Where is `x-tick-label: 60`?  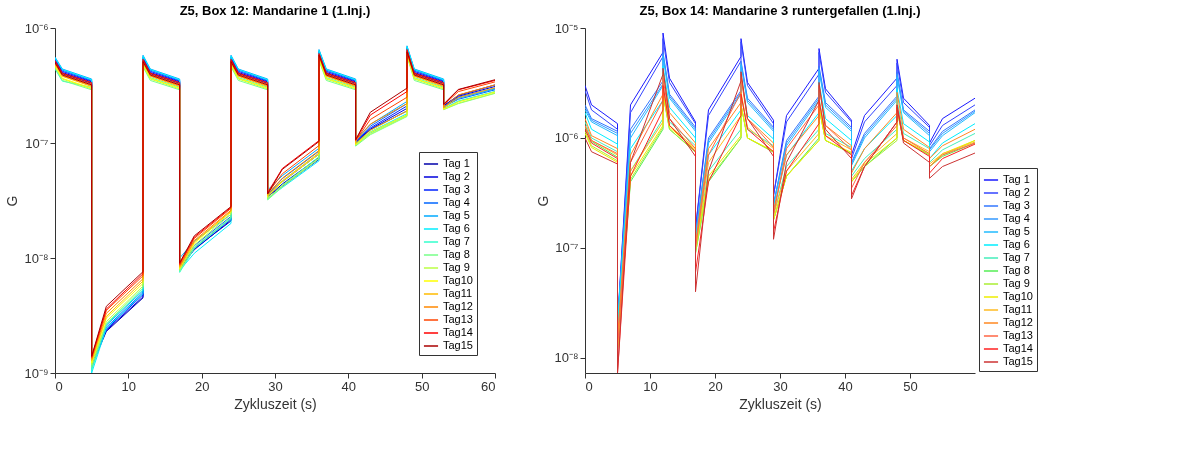 x-tick-label: 60 is located at coordinates (488, 386).